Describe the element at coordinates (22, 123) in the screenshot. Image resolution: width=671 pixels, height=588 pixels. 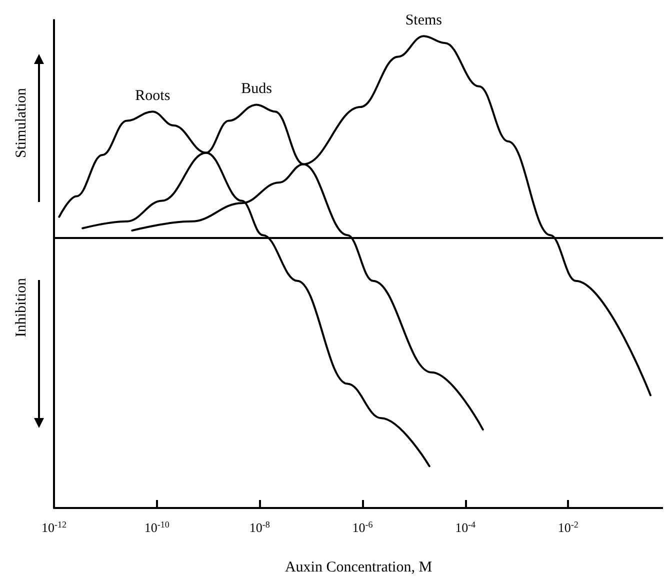
I see `y-axis-title: Stimulation` at that location.